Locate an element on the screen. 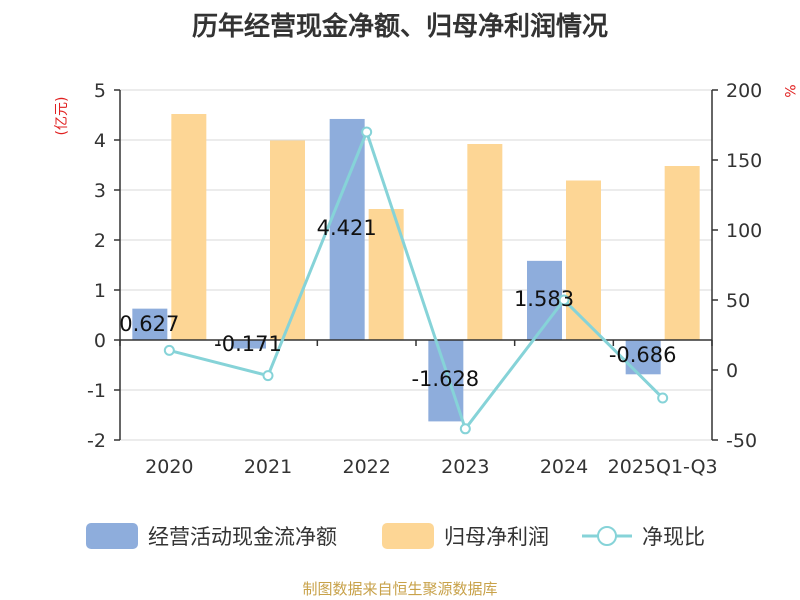 This screenshot has height=600, width=800. legend-swatch-cash-flow is located at coordinates (112, 536).